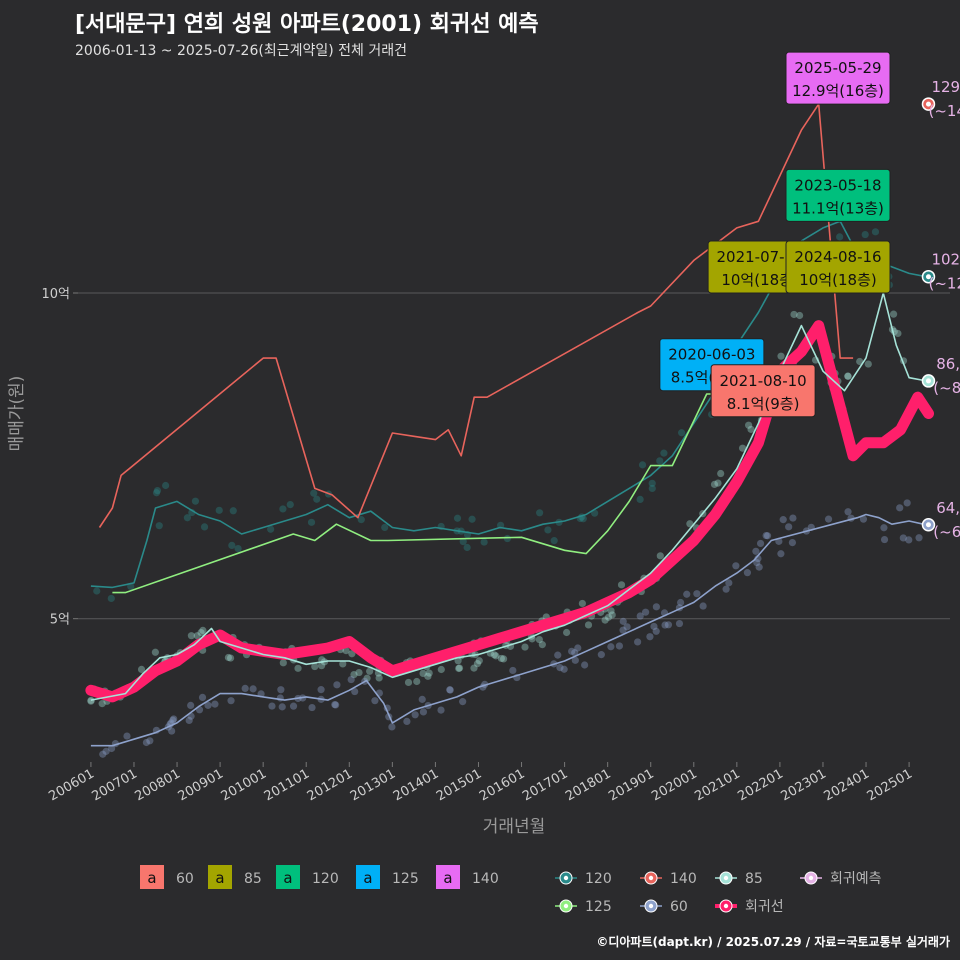 The width and height of the screenshot is (960, 960). Describe the element at coordinates (760, 785) in the screenshot. I see `x-tick-label: 202201` at that location.